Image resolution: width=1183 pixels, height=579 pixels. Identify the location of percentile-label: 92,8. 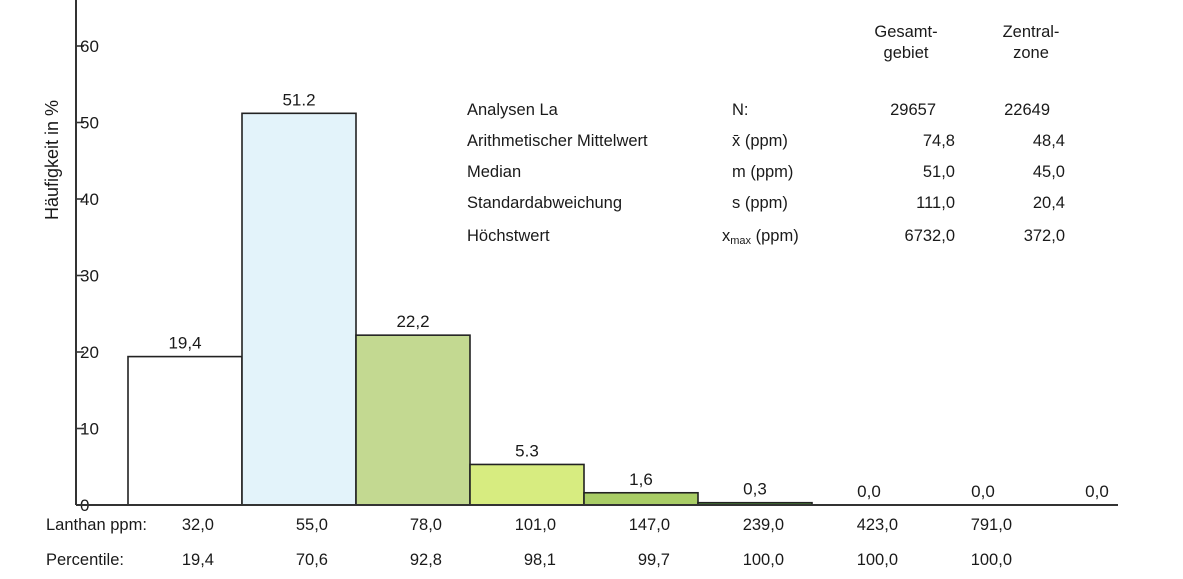
(426, 560).